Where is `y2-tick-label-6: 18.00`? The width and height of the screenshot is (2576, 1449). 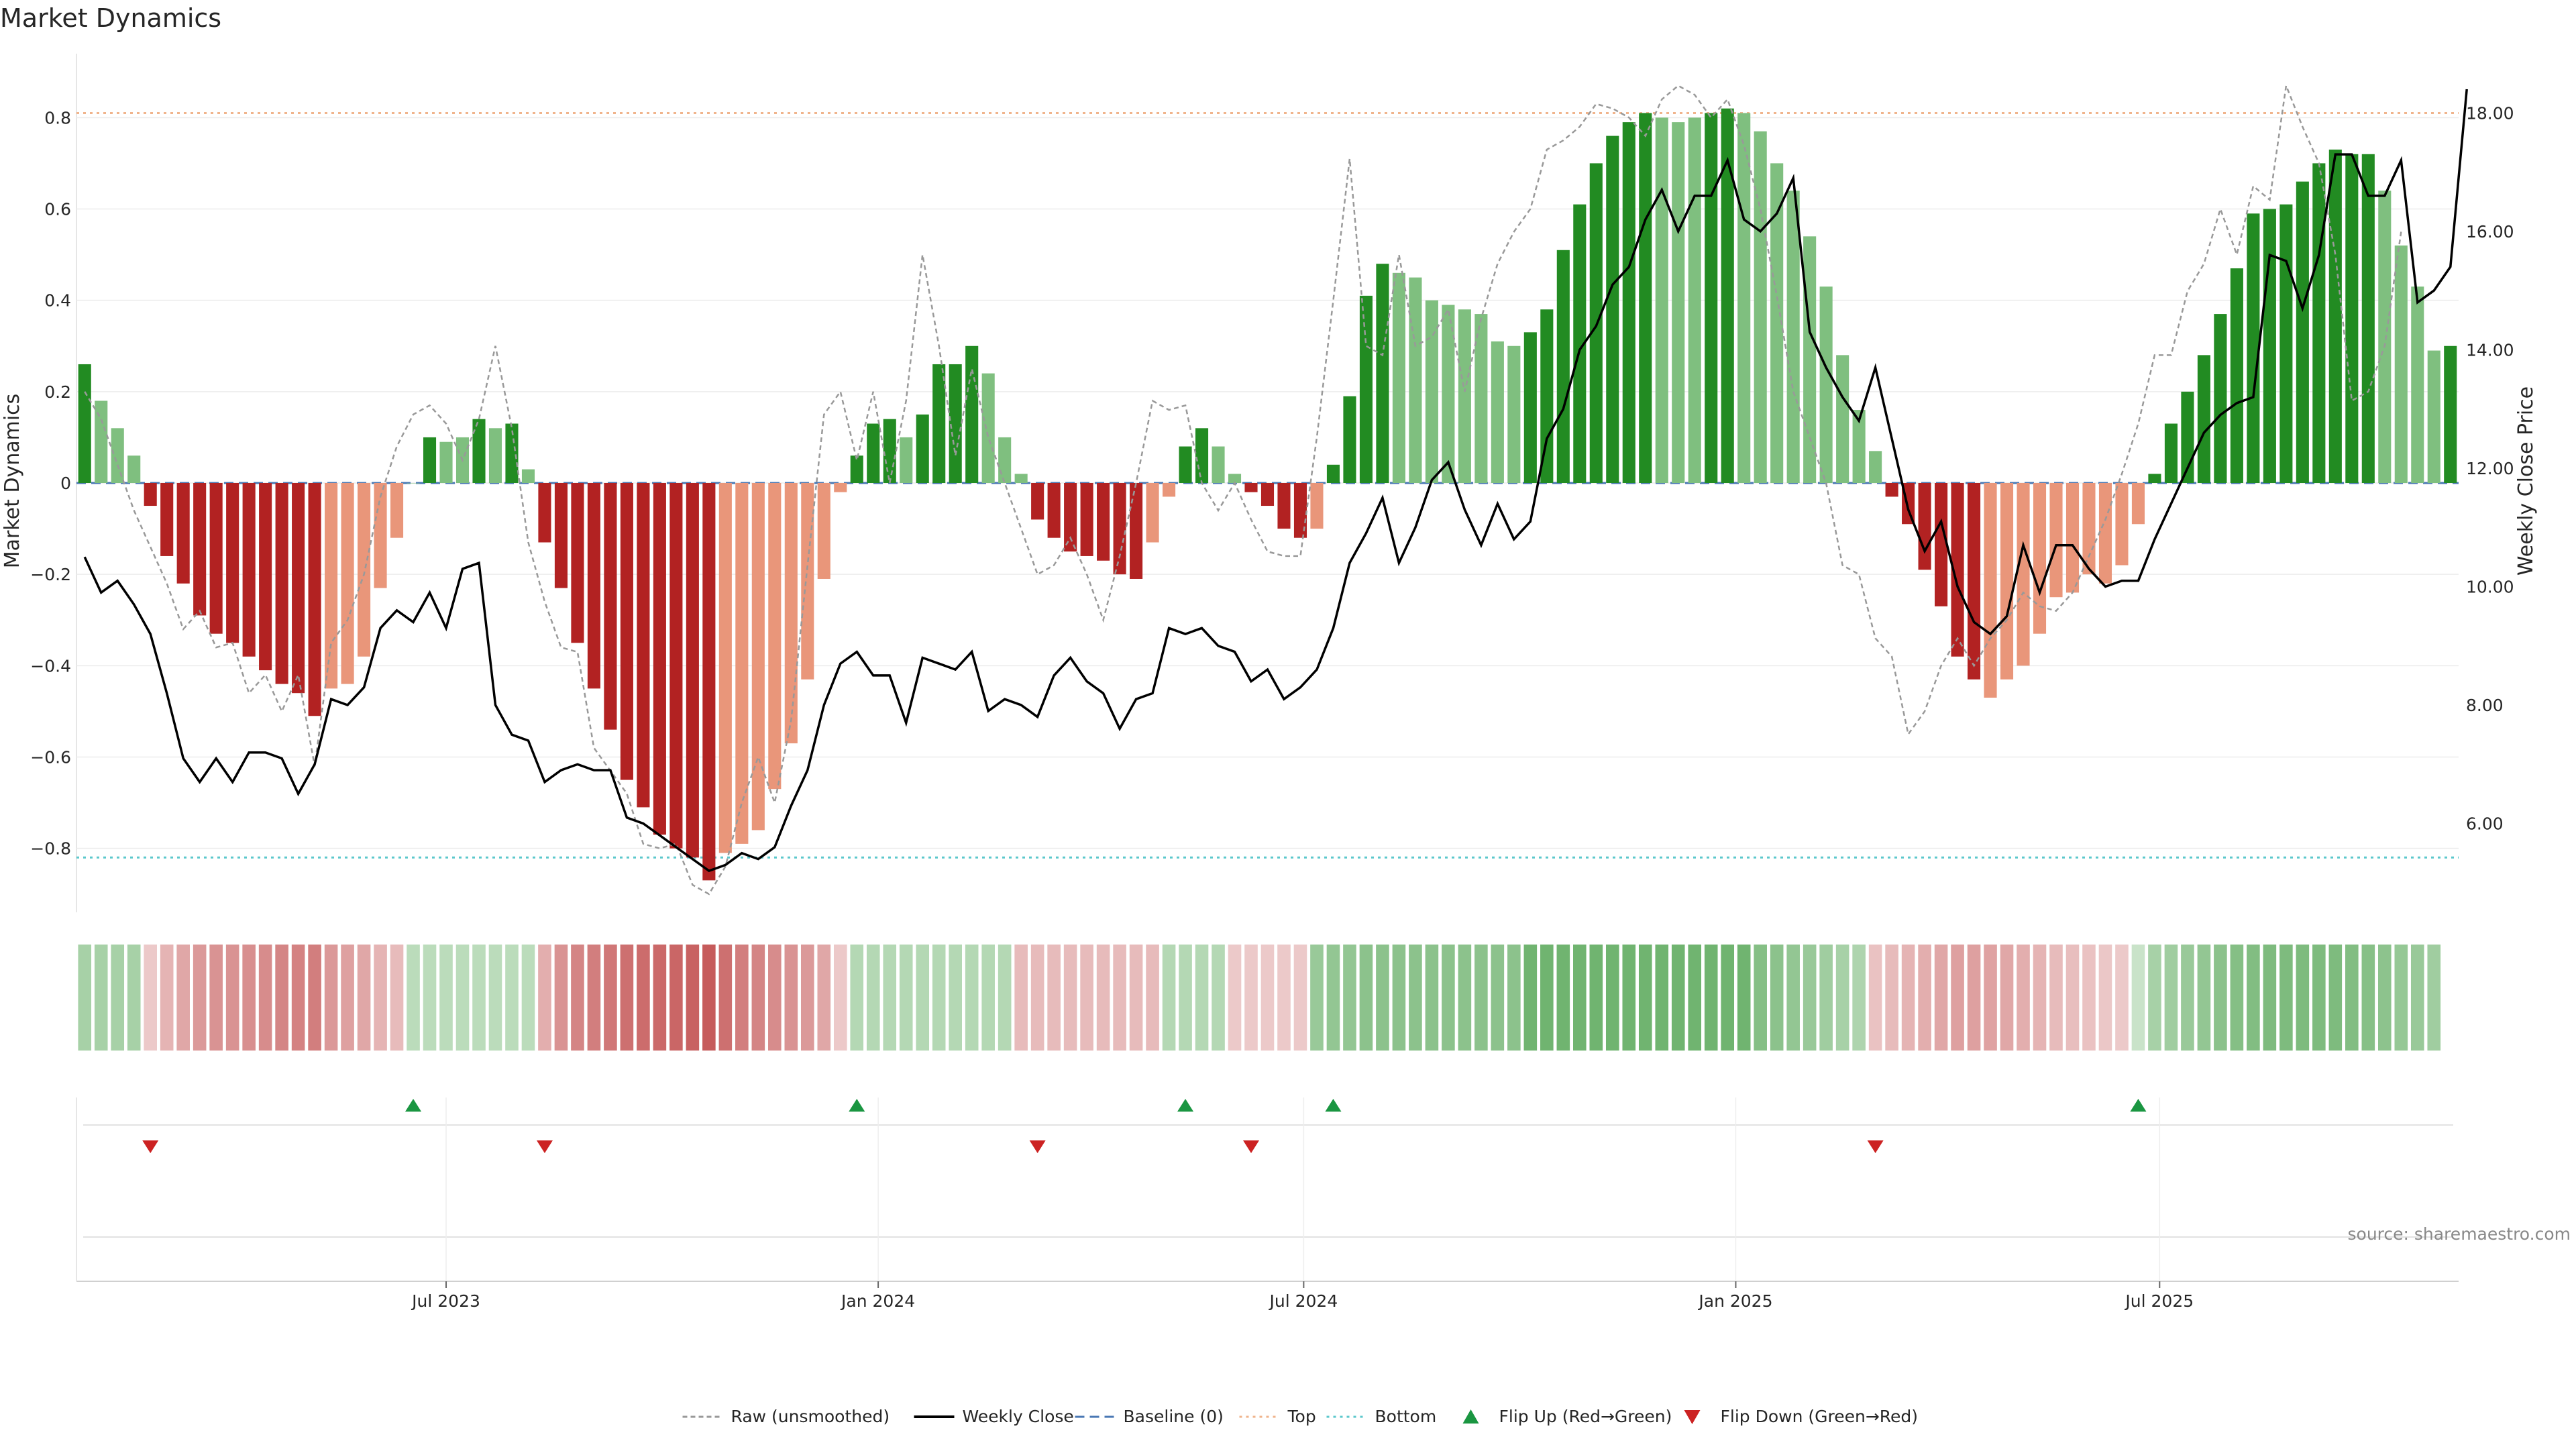
y2-tick-label-6: 18.00 is located at coordinates (2490, 113).